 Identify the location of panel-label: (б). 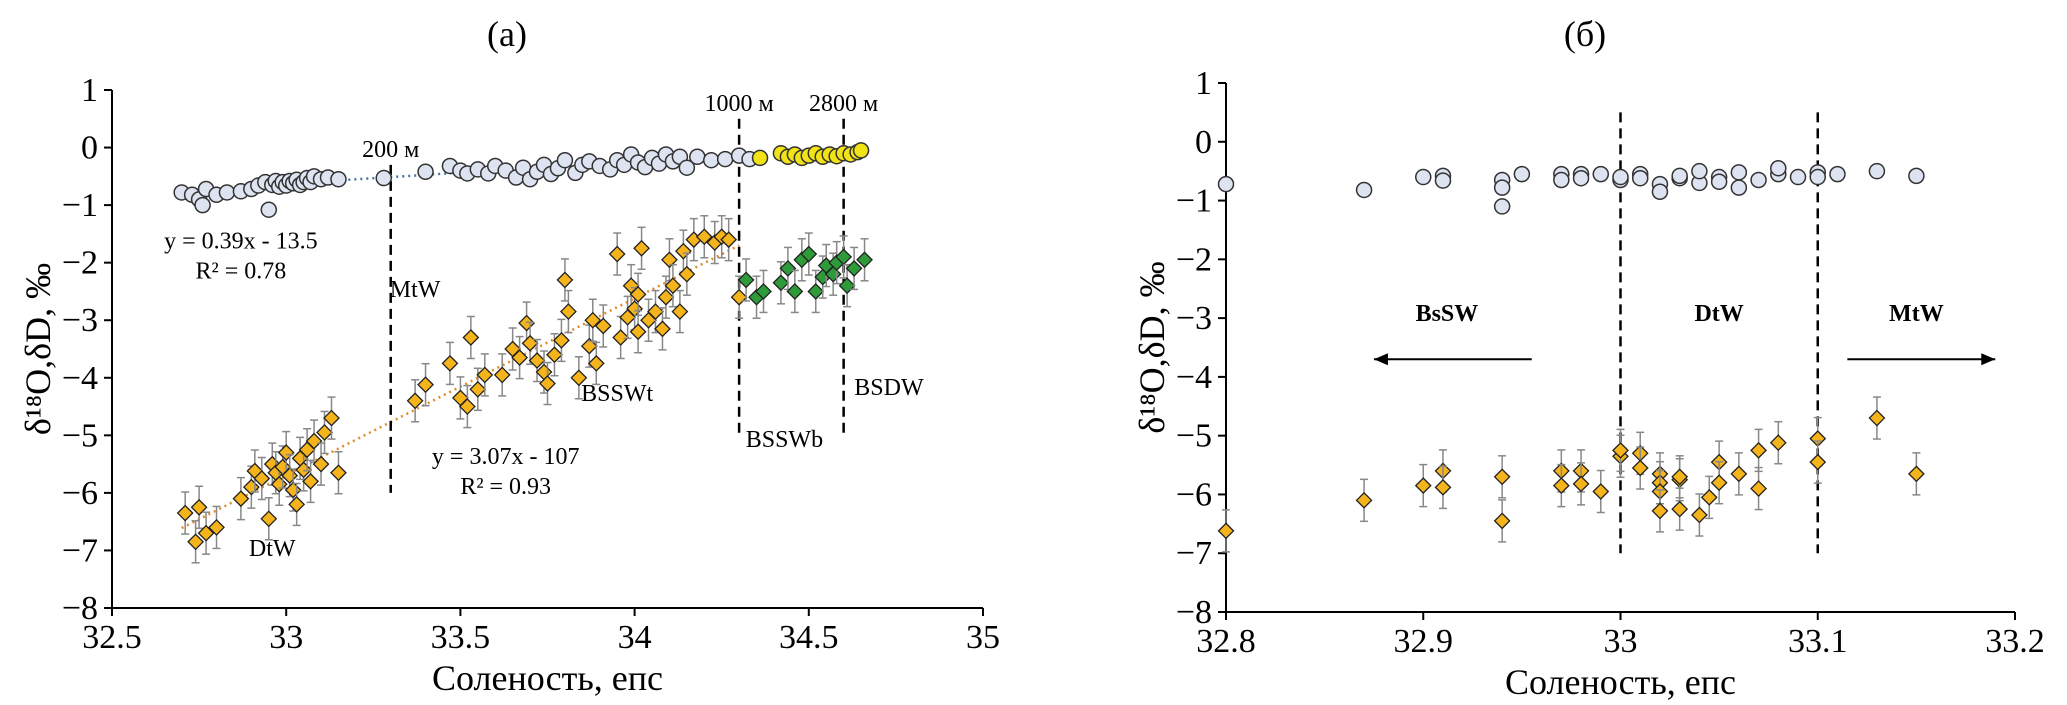
(1585, 34).